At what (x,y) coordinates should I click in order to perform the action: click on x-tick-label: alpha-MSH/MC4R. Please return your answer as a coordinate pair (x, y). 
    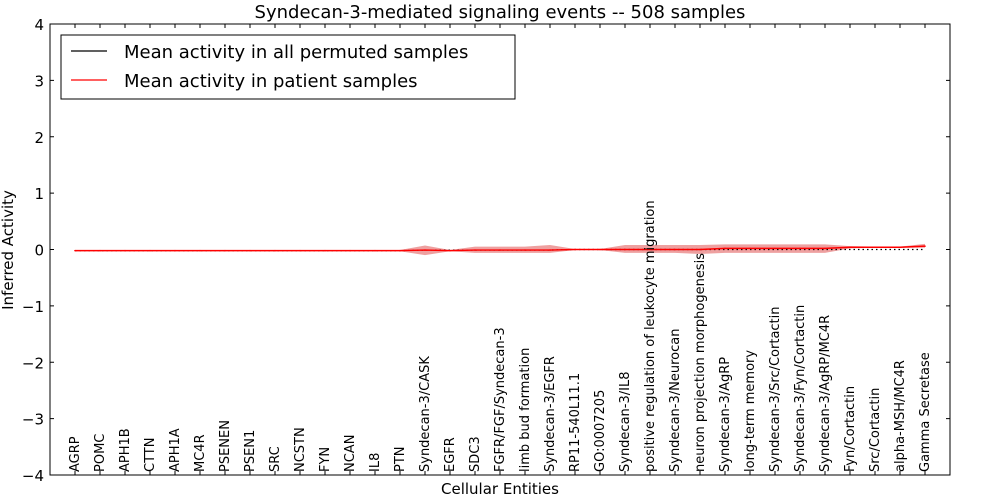
    Looking at the image, I should click on (900, 416).